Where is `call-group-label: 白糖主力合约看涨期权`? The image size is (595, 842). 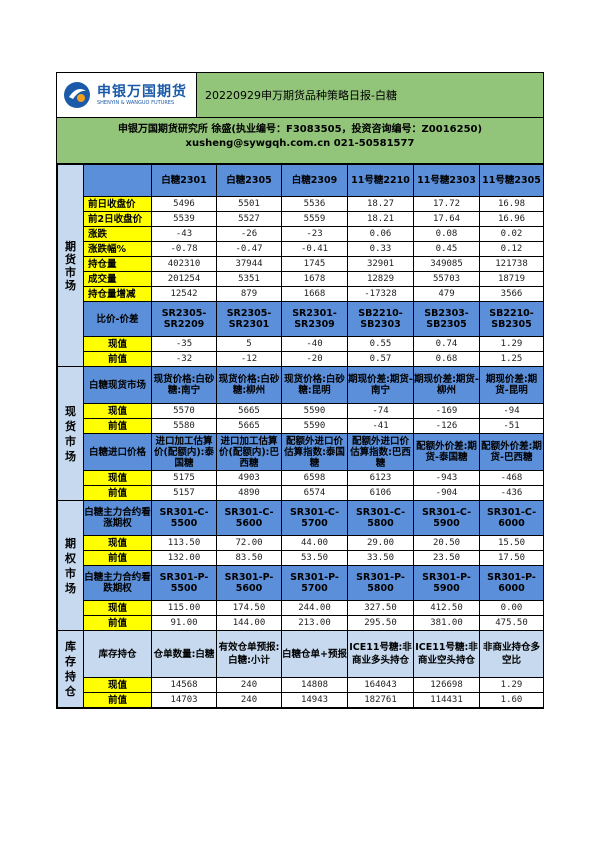 call-group-label: 白糖主力合约看涨期权 is located at coordinates (117, 518).